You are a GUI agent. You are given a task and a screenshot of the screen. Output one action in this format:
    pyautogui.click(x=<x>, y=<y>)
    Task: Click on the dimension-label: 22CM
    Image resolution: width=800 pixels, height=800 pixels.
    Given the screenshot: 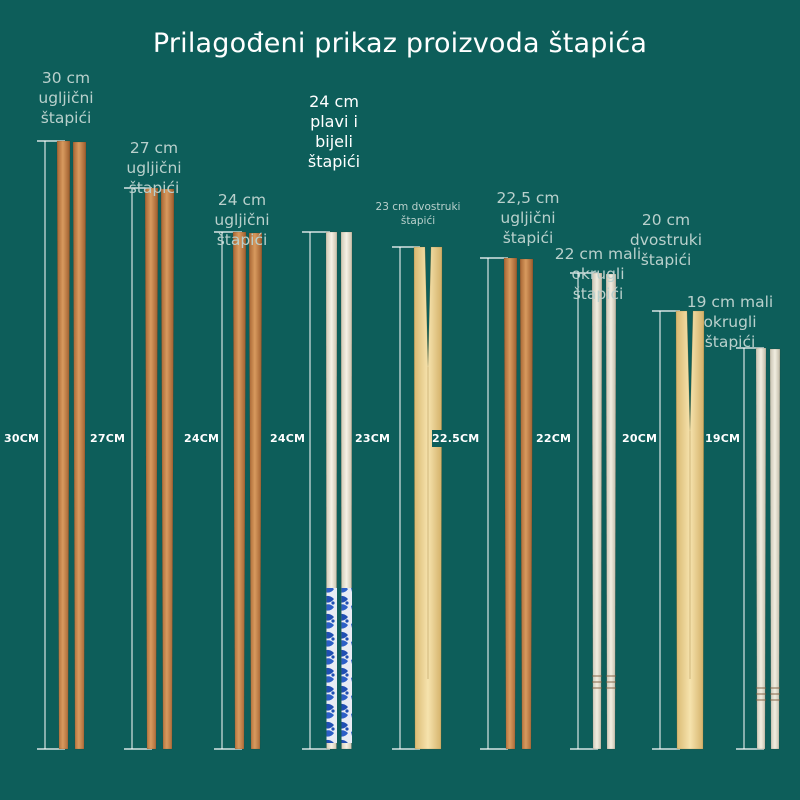 What is the action you would take?
    pyautogui.click(x=554, y=438)
    